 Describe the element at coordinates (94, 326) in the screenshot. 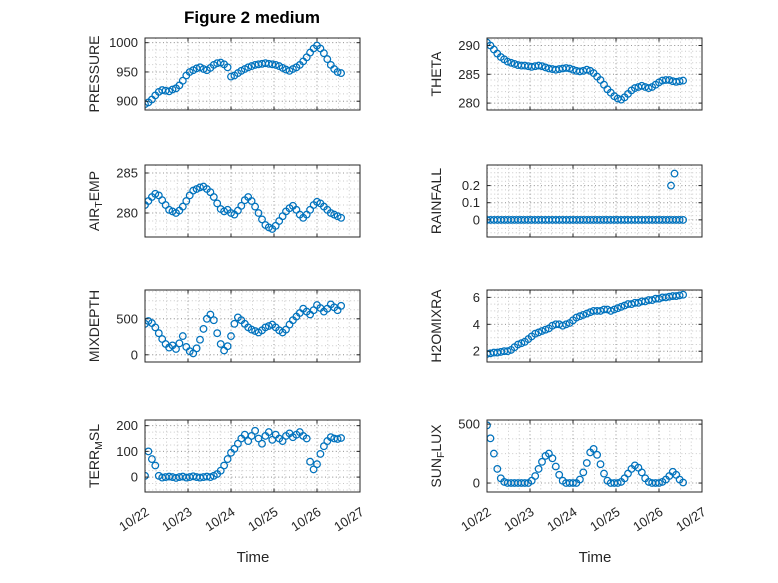

I see `y-axis-label-mixdepth: MIXDEPTH` at that location.